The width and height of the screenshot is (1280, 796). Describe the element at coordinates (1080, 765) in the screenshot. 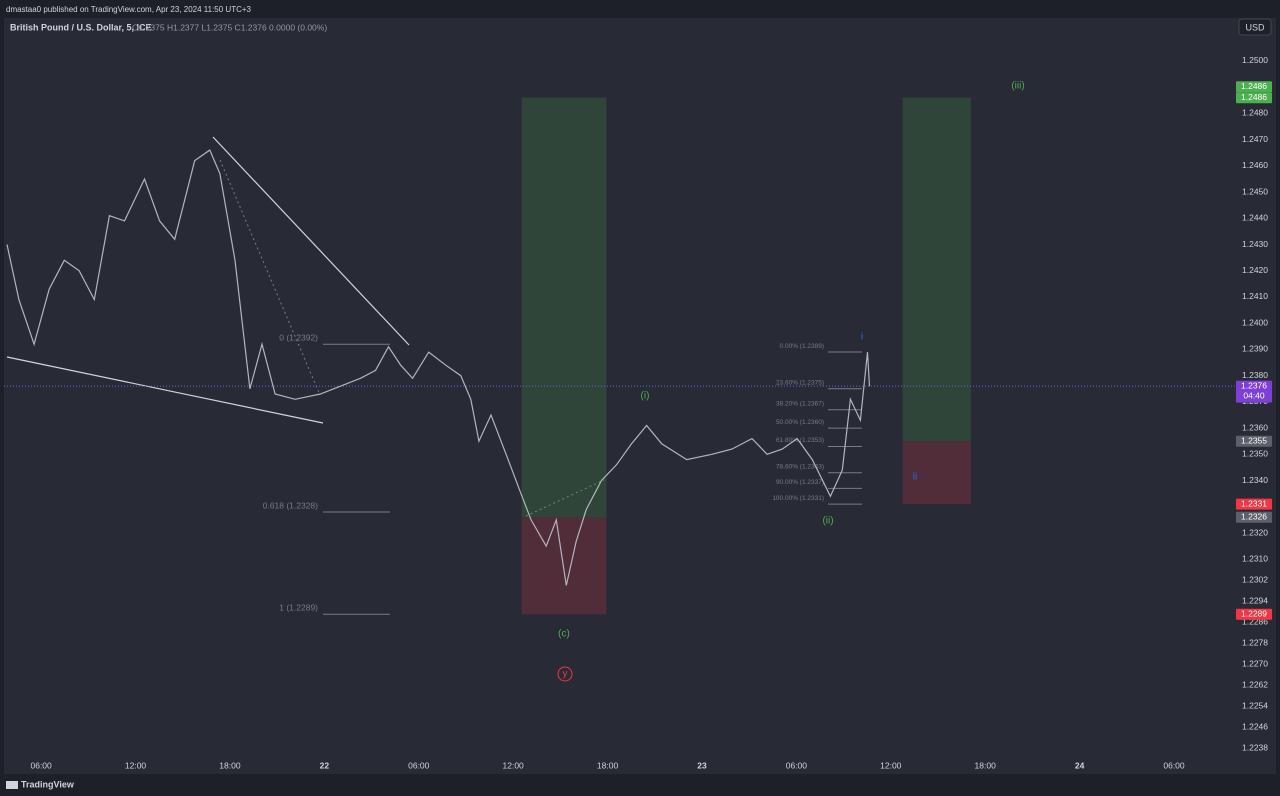

I see `x-tick-label: 24` at that location.